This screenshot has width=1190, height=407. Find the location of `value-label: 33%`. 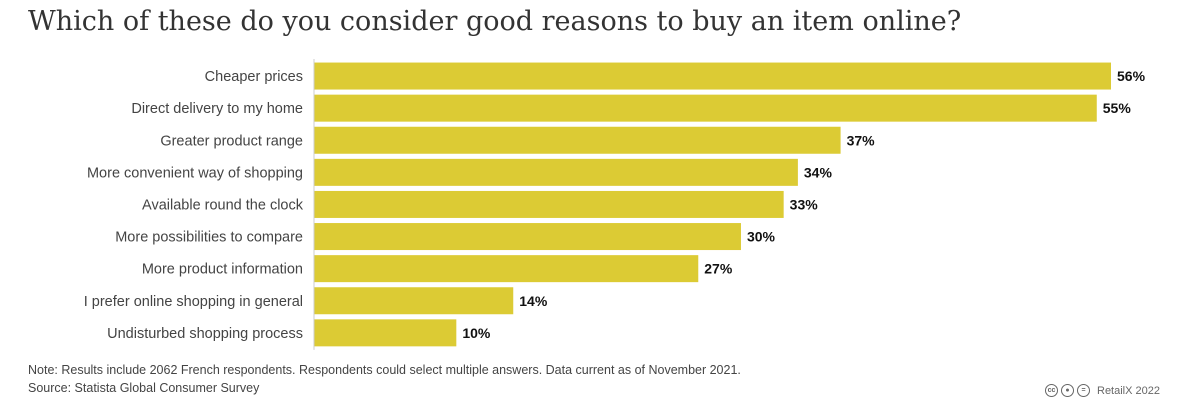

value-label: 33% is located at coordinates (804, 204).